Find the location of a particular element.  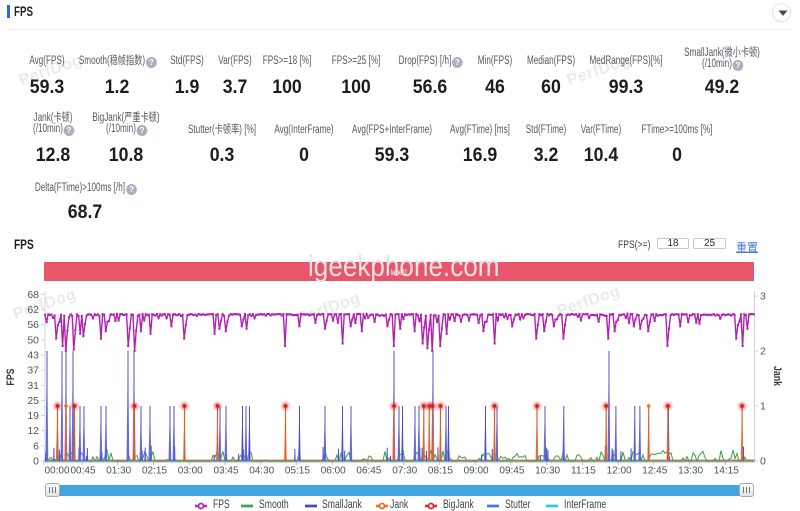

svg-text: 43 is located at coordinates (33, 356).